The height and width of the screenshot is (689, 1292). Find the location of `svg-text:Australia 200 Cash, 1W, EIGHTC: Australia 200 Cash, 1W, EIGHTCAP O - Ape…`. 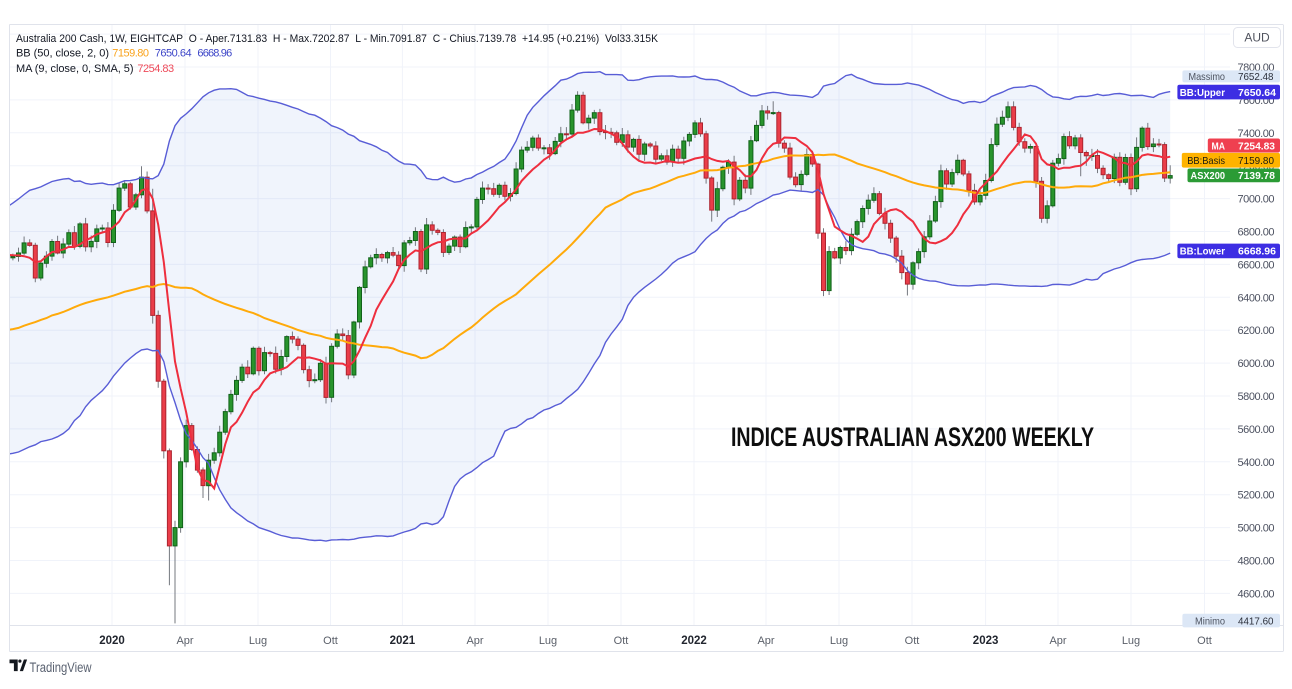

svg-text:Australia 200 Cash, 1W, EIGHTC: Australia 200 Cash, 1W, EIGHTCAP O - Ape… is located at coordinates (337, 39).